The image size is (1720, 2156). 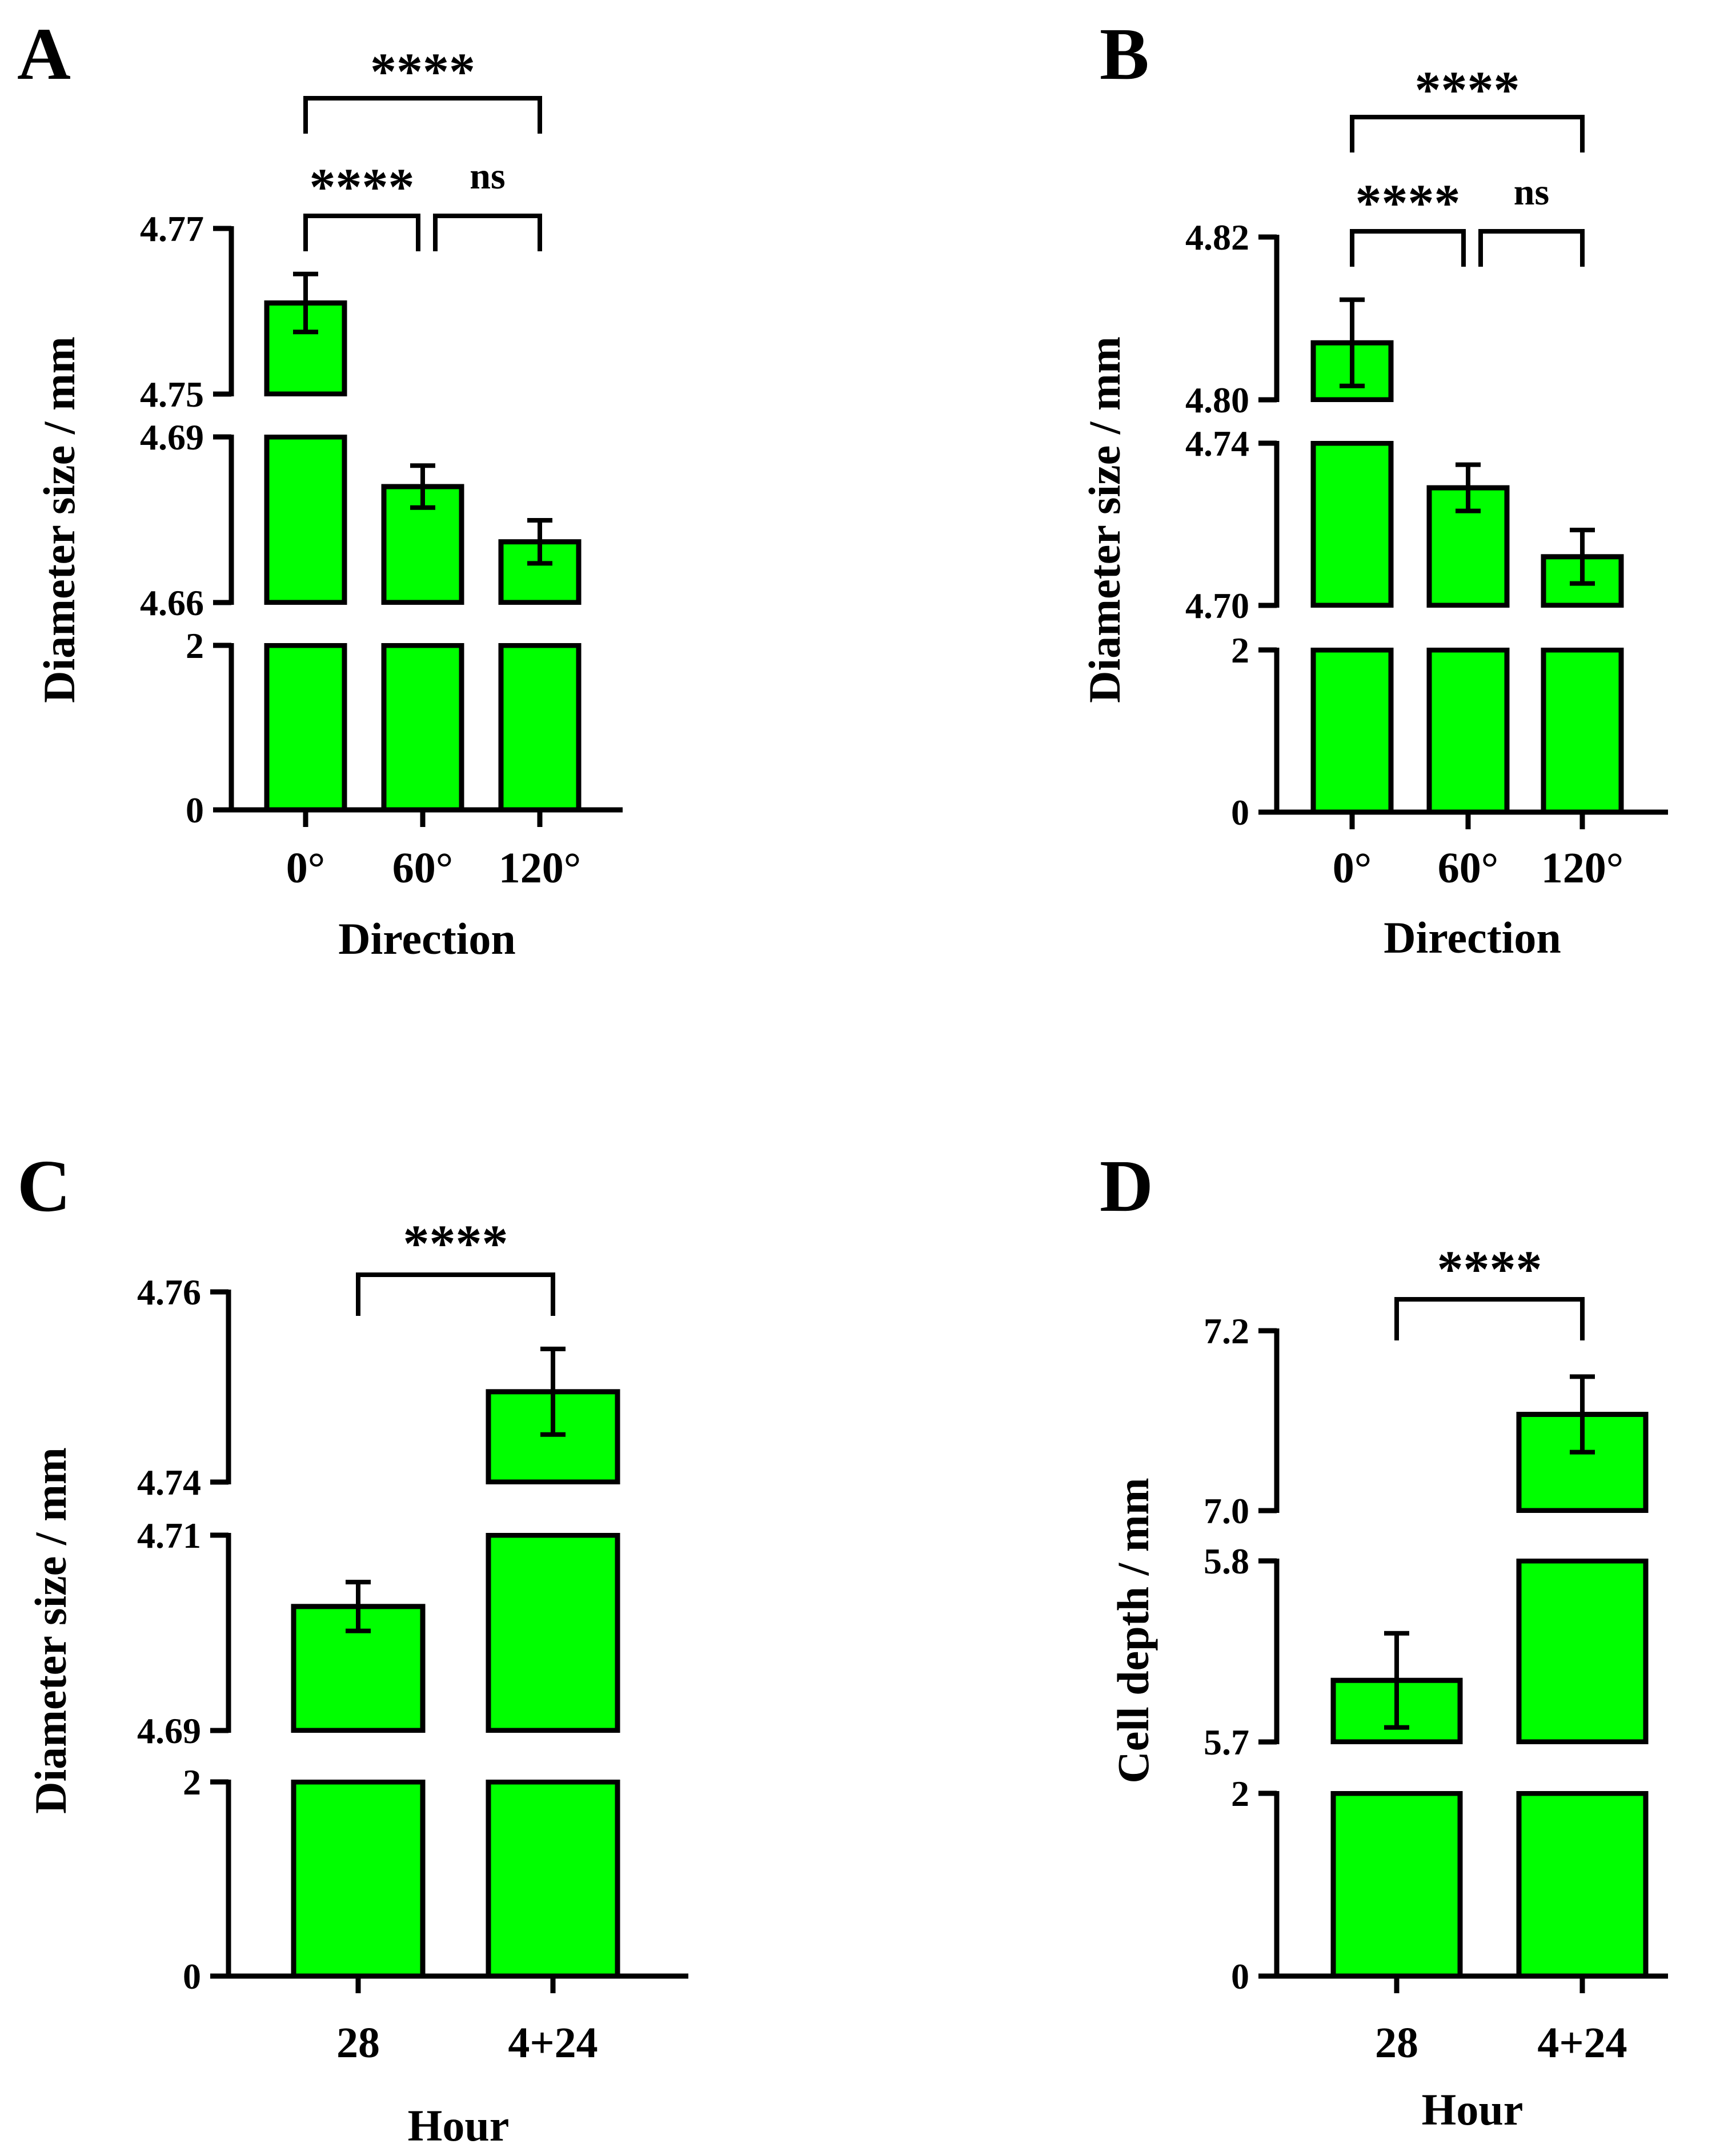 I want to click on panel-b-x-tick-label: 0°, so click(x=1352, y=868).